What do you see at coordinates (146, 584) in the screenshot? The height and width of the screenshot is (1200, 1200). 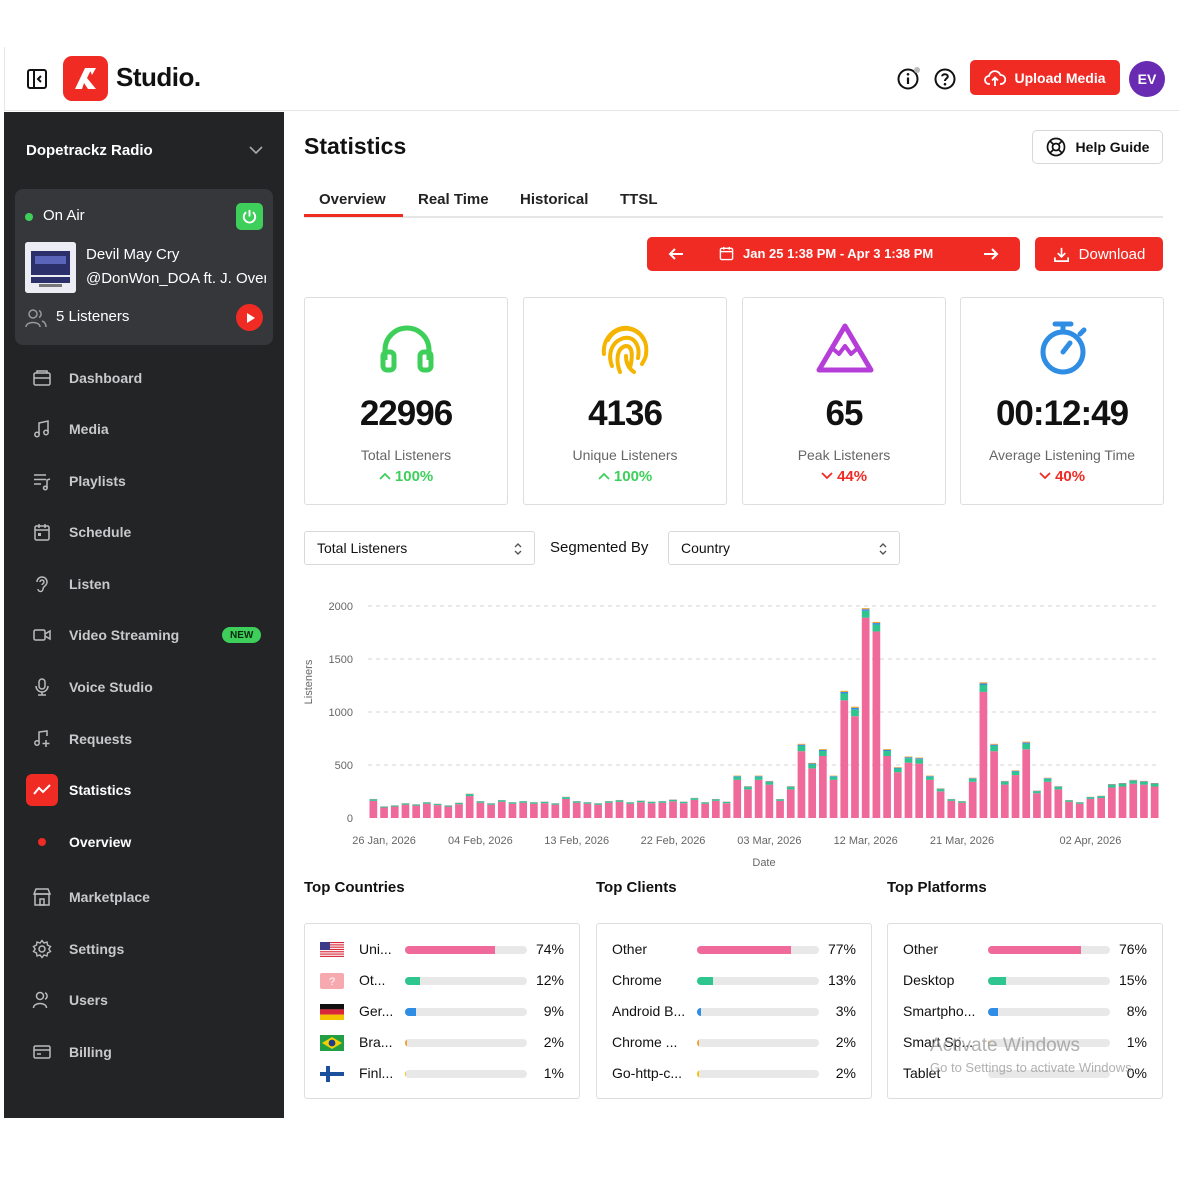 I see `sidebar-item-listen: Listen` at bounding box center [146, 584].